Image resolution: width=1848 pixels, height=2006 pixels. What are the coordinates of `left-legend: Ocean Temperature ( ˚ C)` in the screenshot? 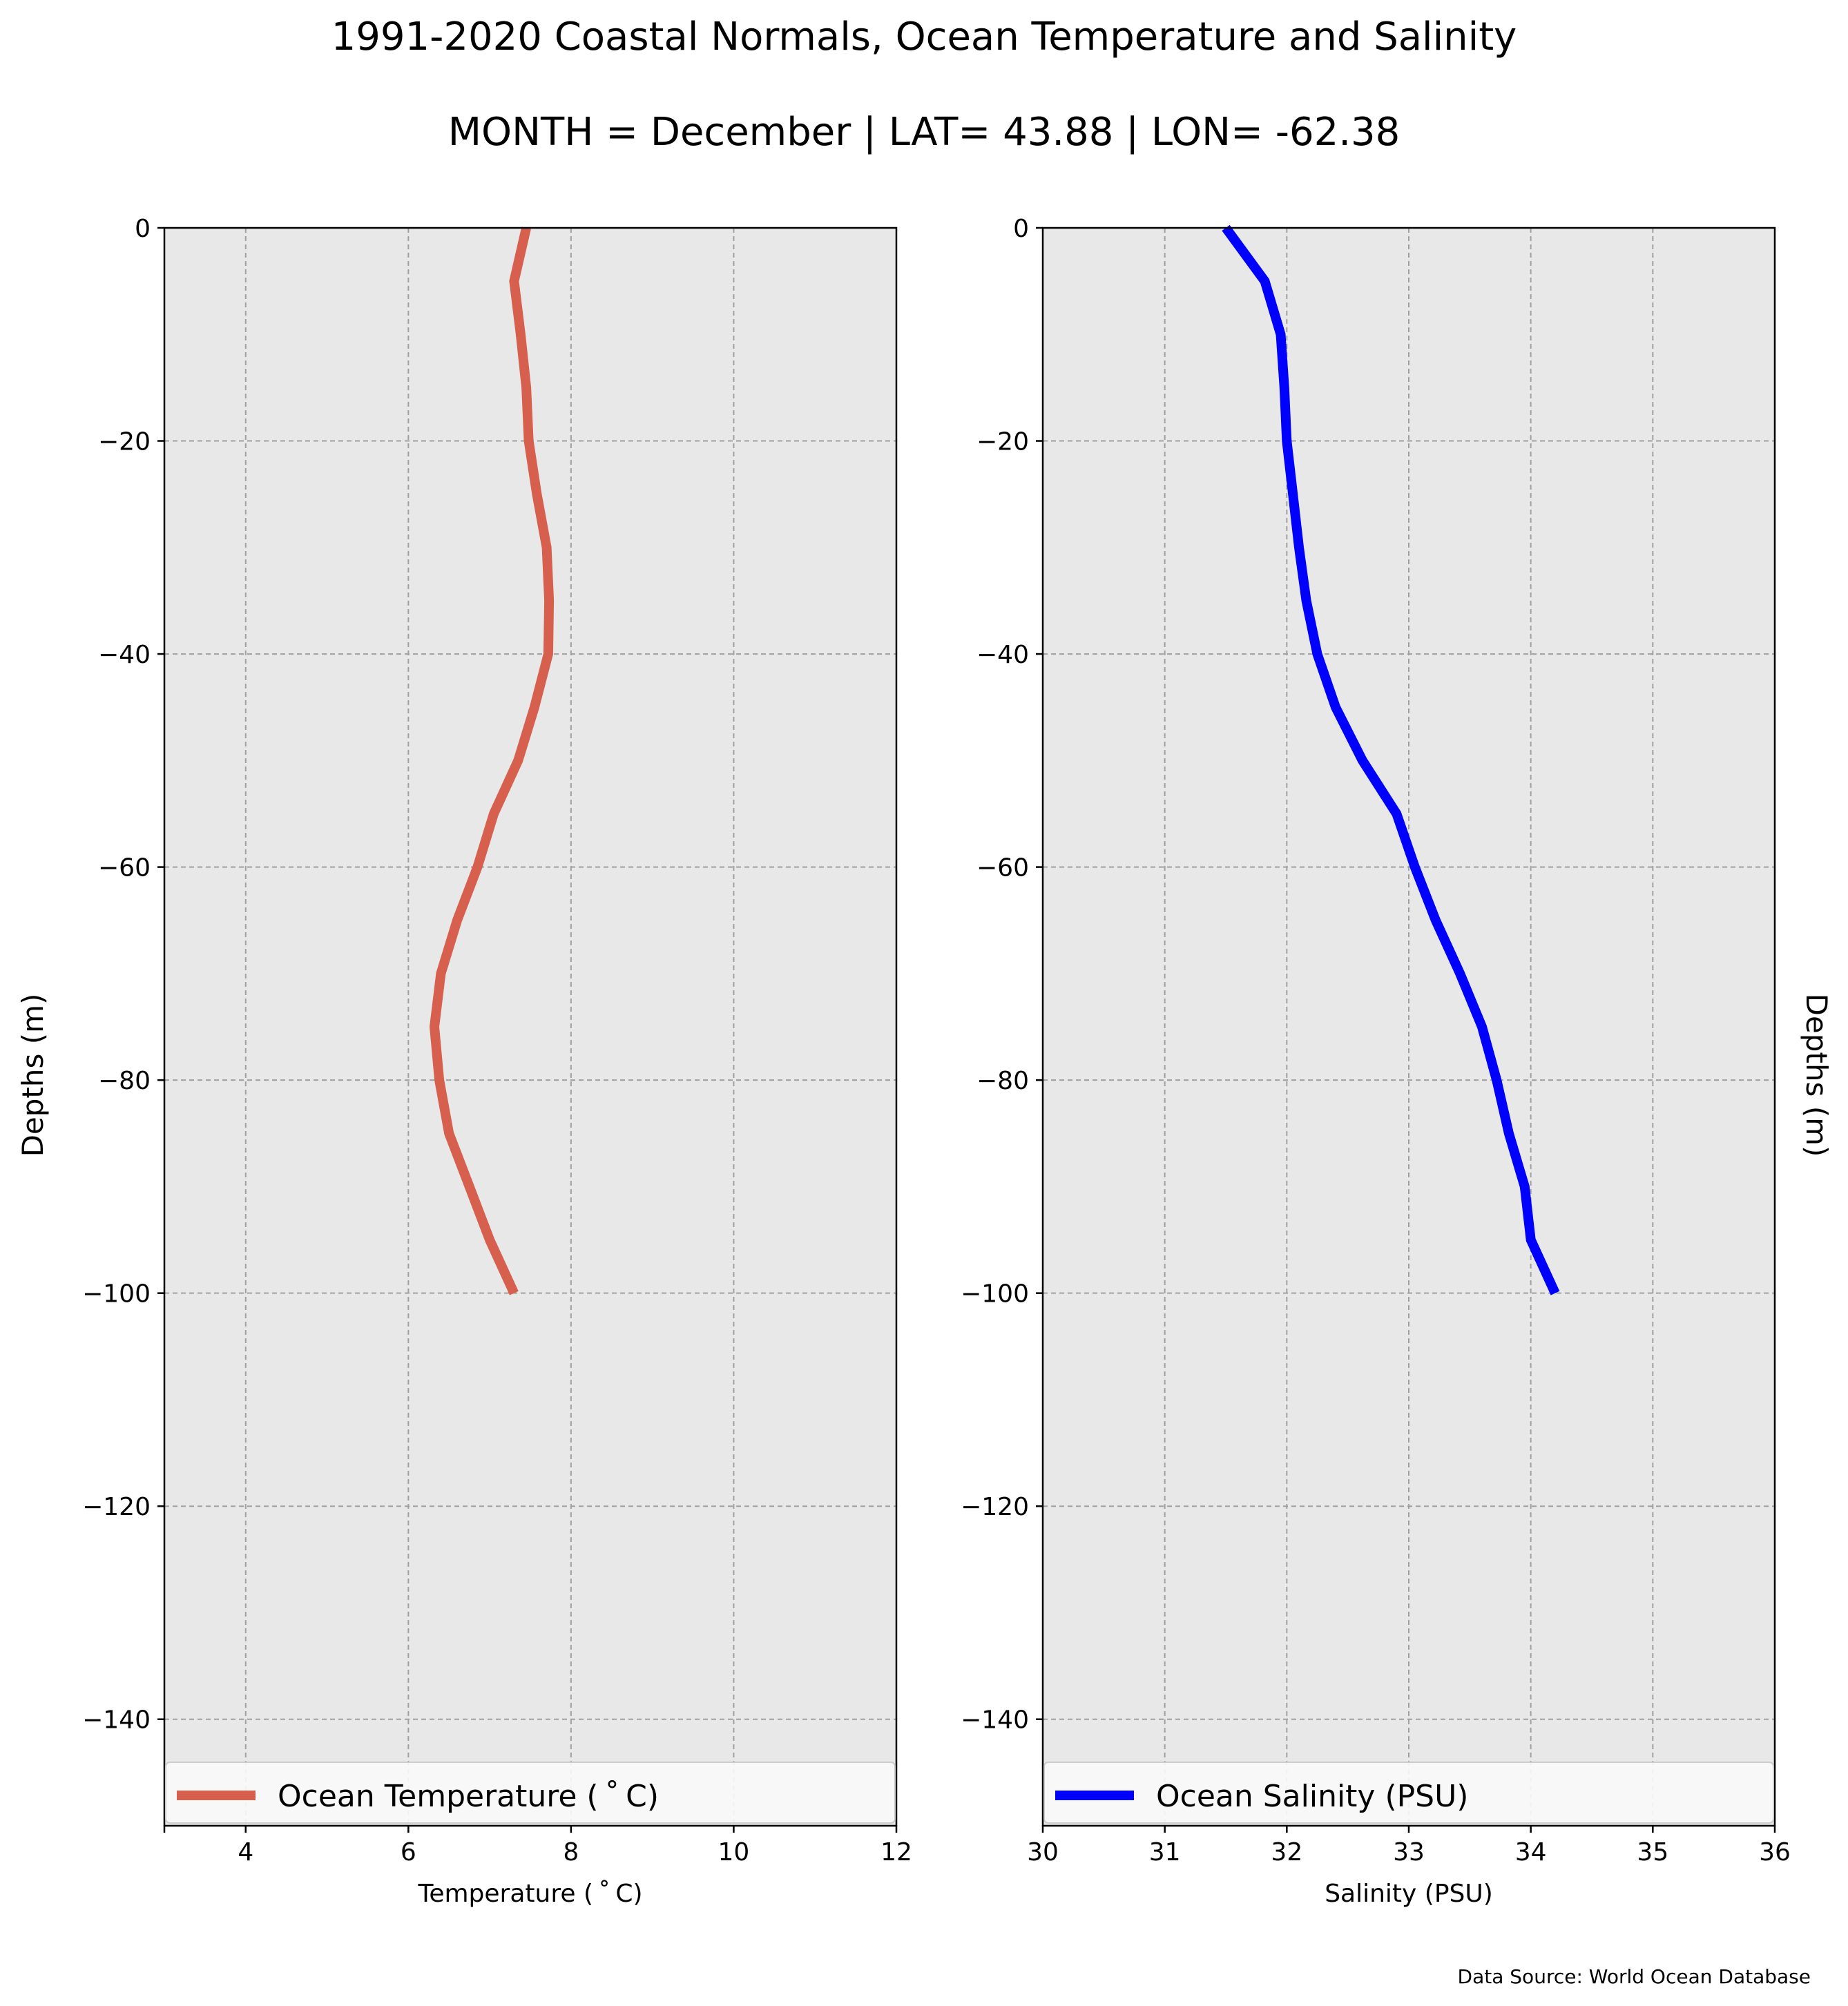 It's located at (530, 1793).